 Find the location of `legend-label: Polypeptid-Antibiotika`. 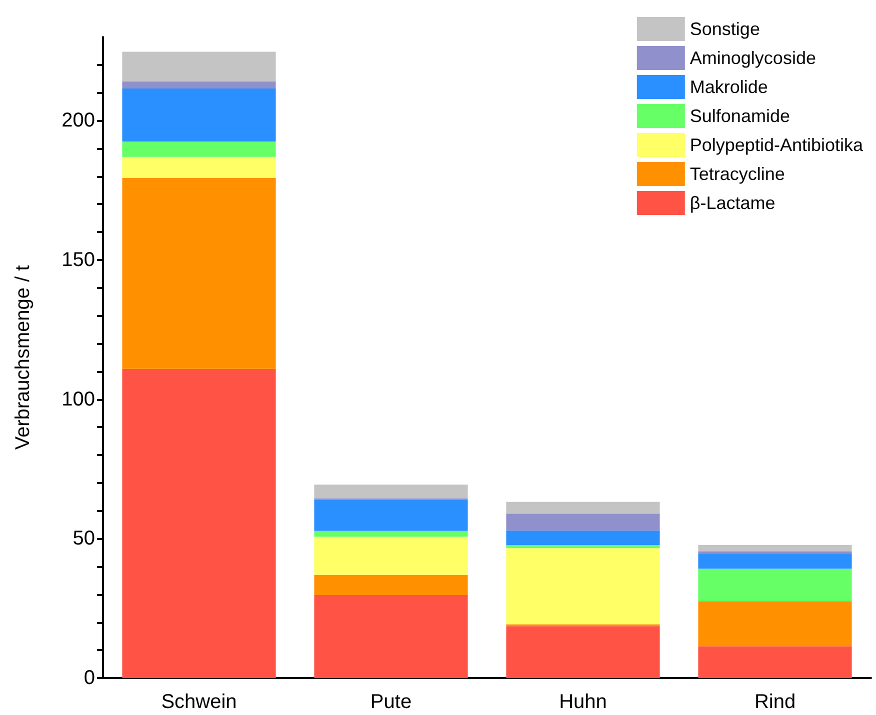

legend-label: Polypeptid-Antibiotika is located at coordinates (777, 145).